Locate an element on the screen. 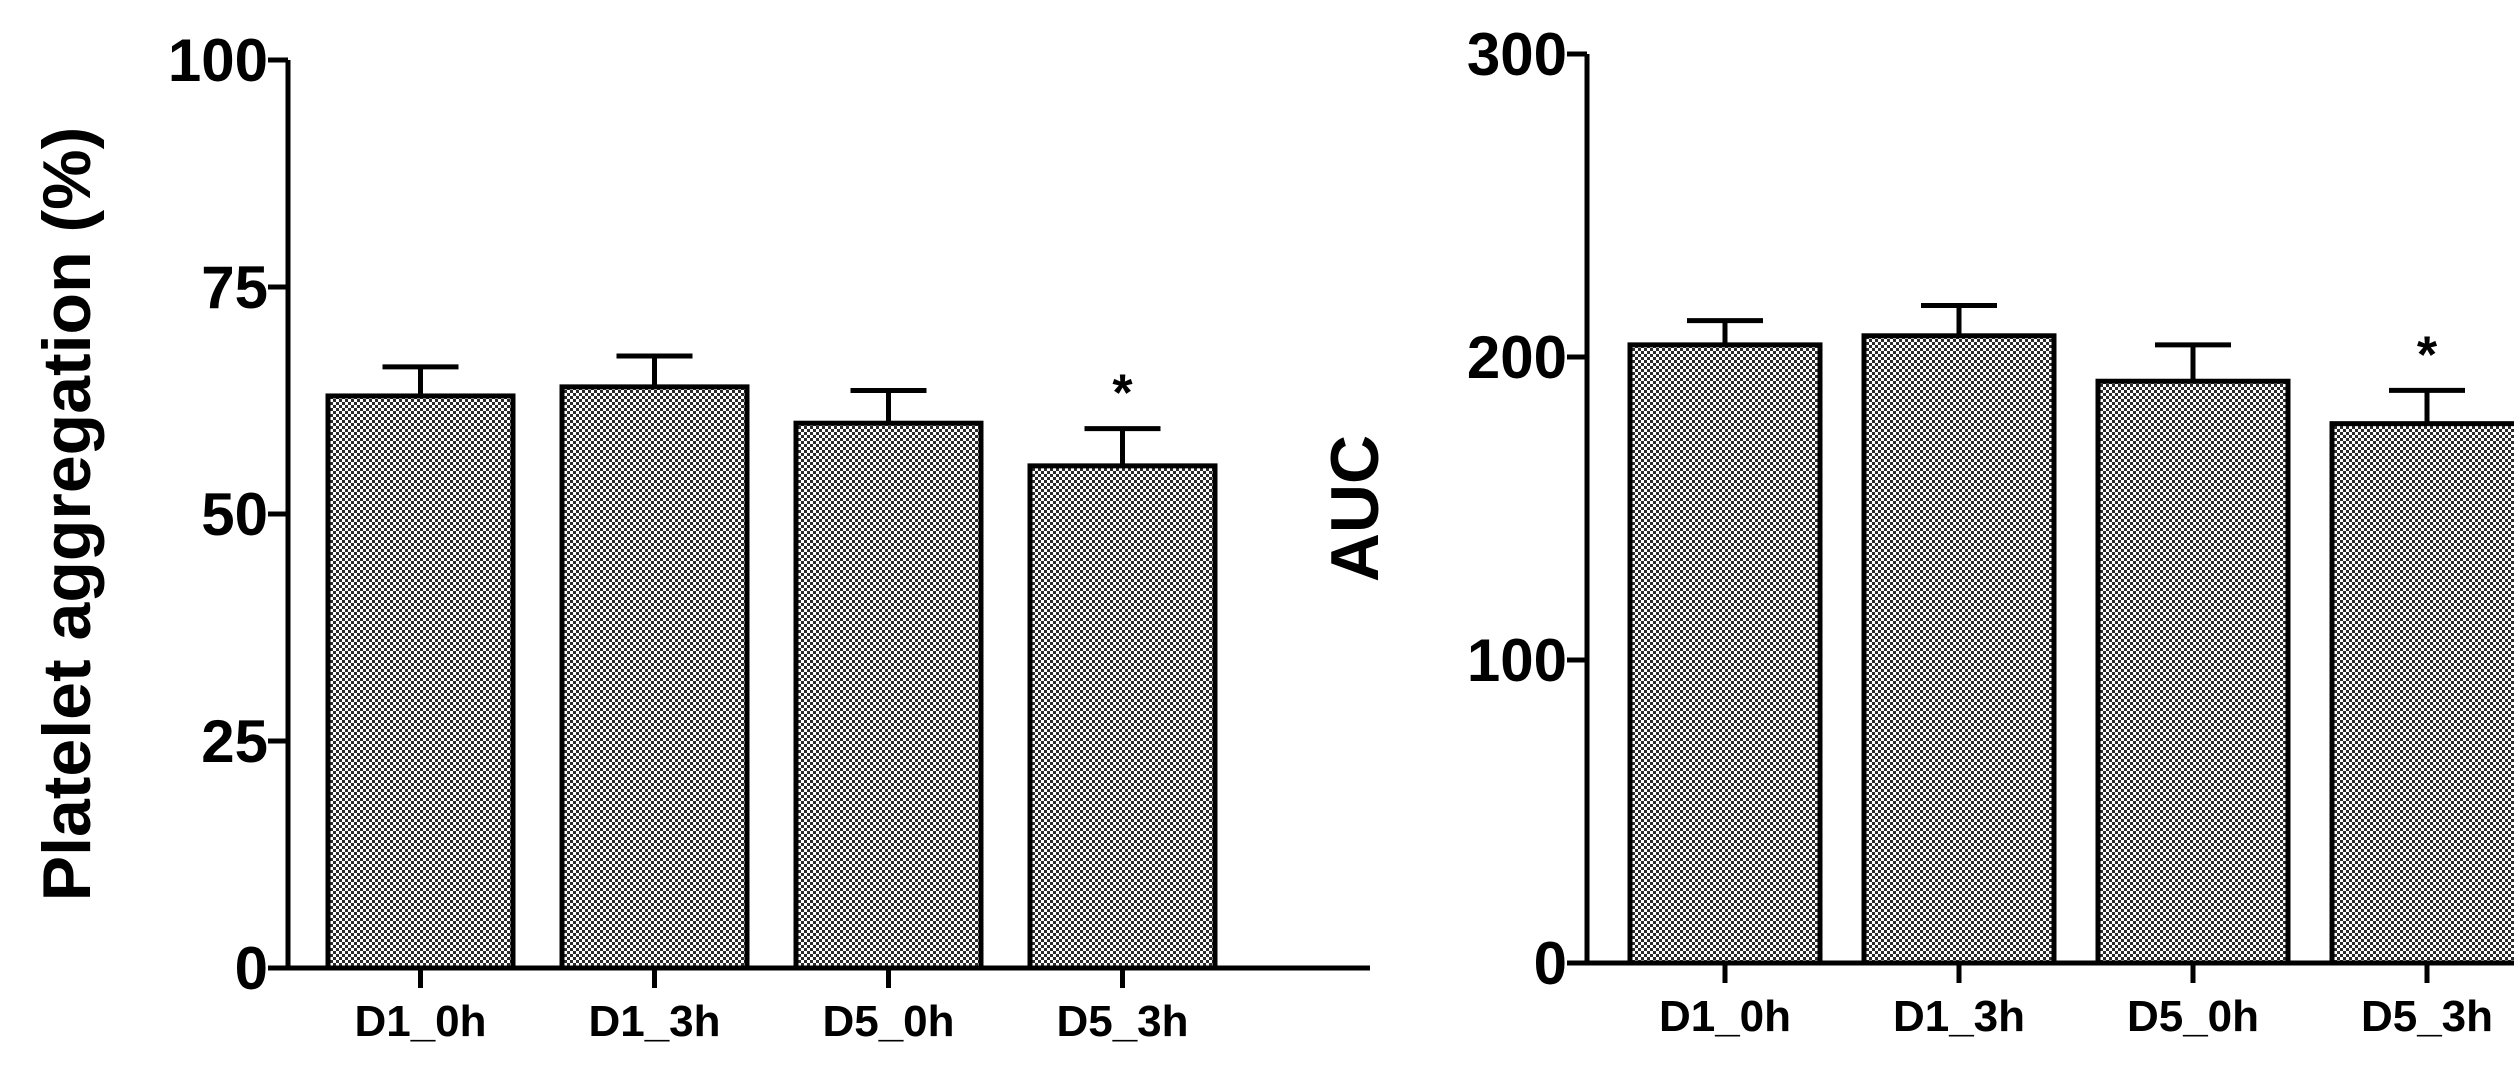 This screenshot has height=1089, width=2514. y-axis-title: AUC is located at coordinates (1355, 508).